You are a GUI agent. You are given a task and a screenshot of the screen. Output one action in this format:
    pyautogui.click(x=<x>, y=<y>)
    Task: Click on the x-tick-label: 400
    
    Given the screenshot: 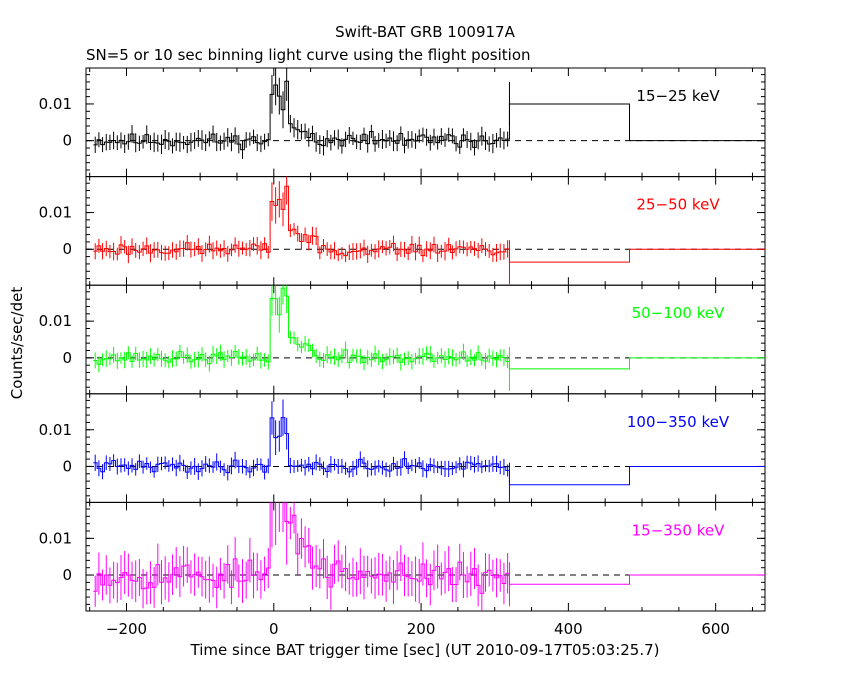 What is the action you would take?
    pyautogui.click(x=568, y=629)
    